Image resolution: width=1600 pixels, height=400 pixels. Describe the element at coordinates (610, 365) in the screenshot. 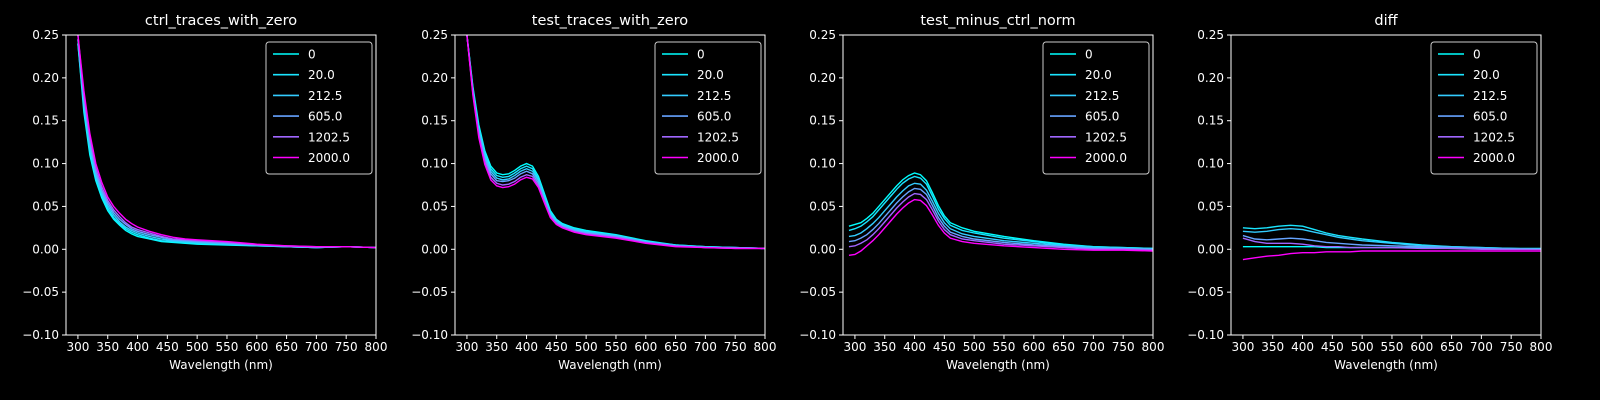

I see `x-axis-label: Wavelength (nm)` at that location.